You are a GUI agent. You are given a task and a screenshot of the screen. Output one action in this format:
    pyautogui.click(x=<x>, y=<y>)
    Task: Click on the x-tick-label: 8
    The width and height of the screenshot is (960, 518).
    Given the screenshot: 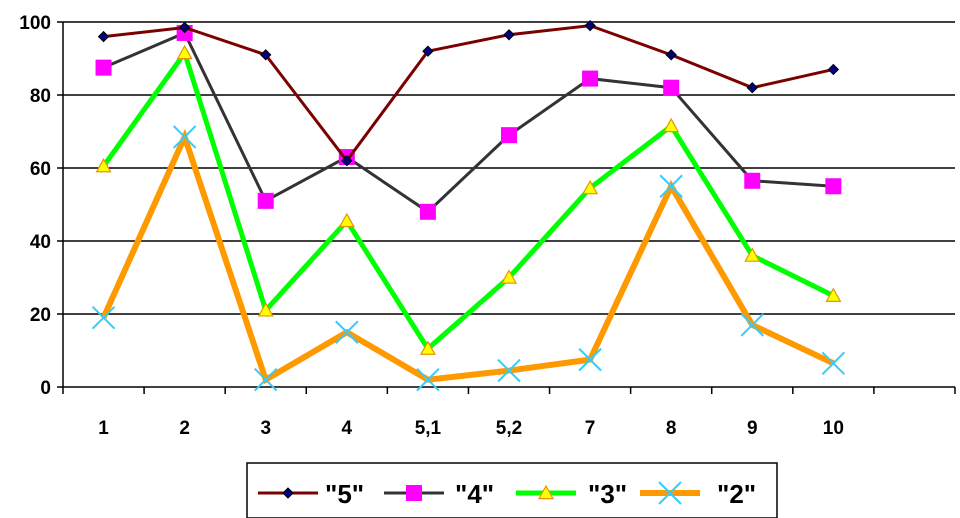 What is the action you would take?
    pyautogui.click(x=671, y=428)
    